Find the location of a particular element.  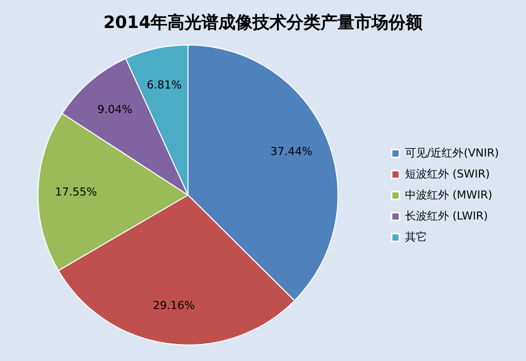

legend-label: 其它 is located at coordinates (416, 237).